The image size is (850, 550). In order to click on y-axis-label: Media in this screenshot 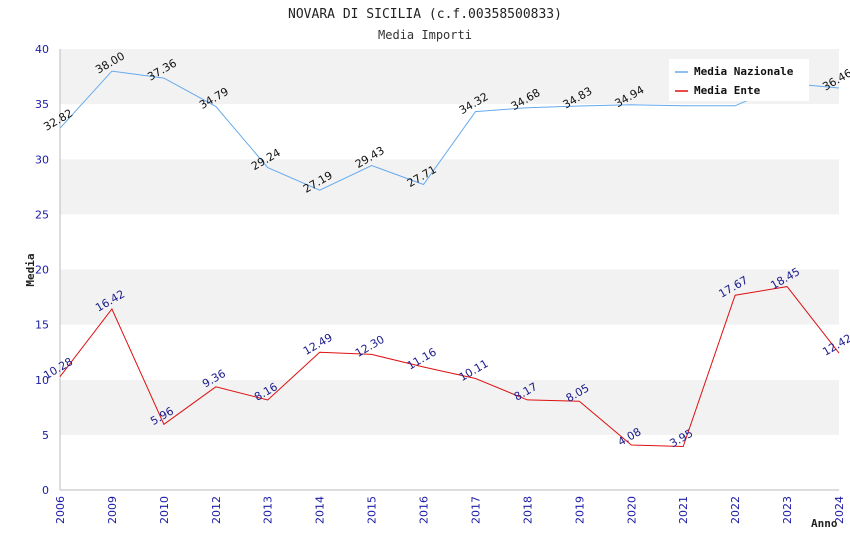, I will do `click(30, 269)`.